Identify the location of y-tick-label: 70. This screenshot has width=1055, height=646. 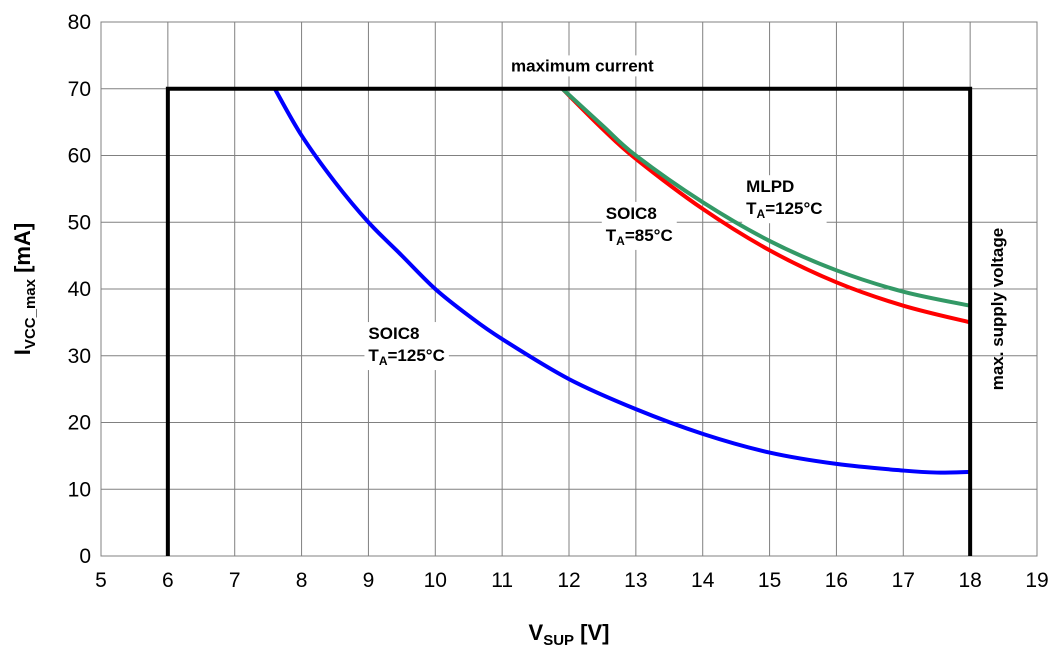
(79, 89).